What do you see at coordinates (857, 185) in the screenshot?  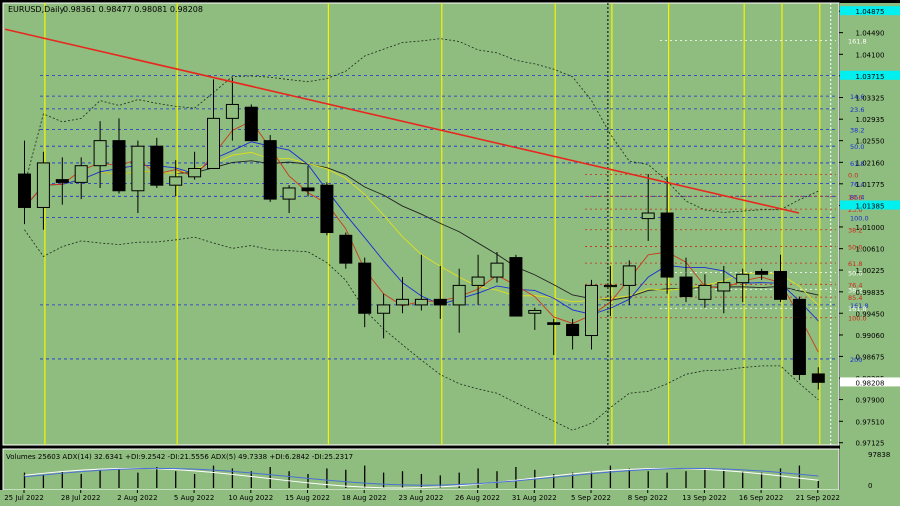 I see `fib-blue-label: 76.4` at bounding box center [857, 185].